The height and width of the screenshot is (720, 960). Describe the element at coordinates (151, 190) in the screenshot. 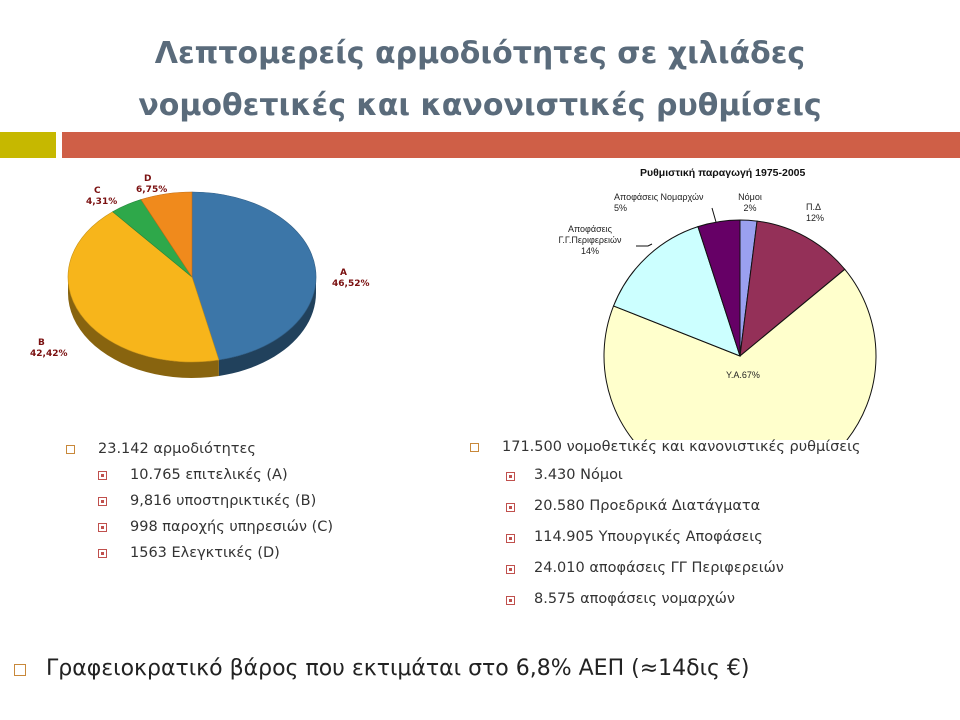

I see `slice-value-D: 6,75%` at that location.